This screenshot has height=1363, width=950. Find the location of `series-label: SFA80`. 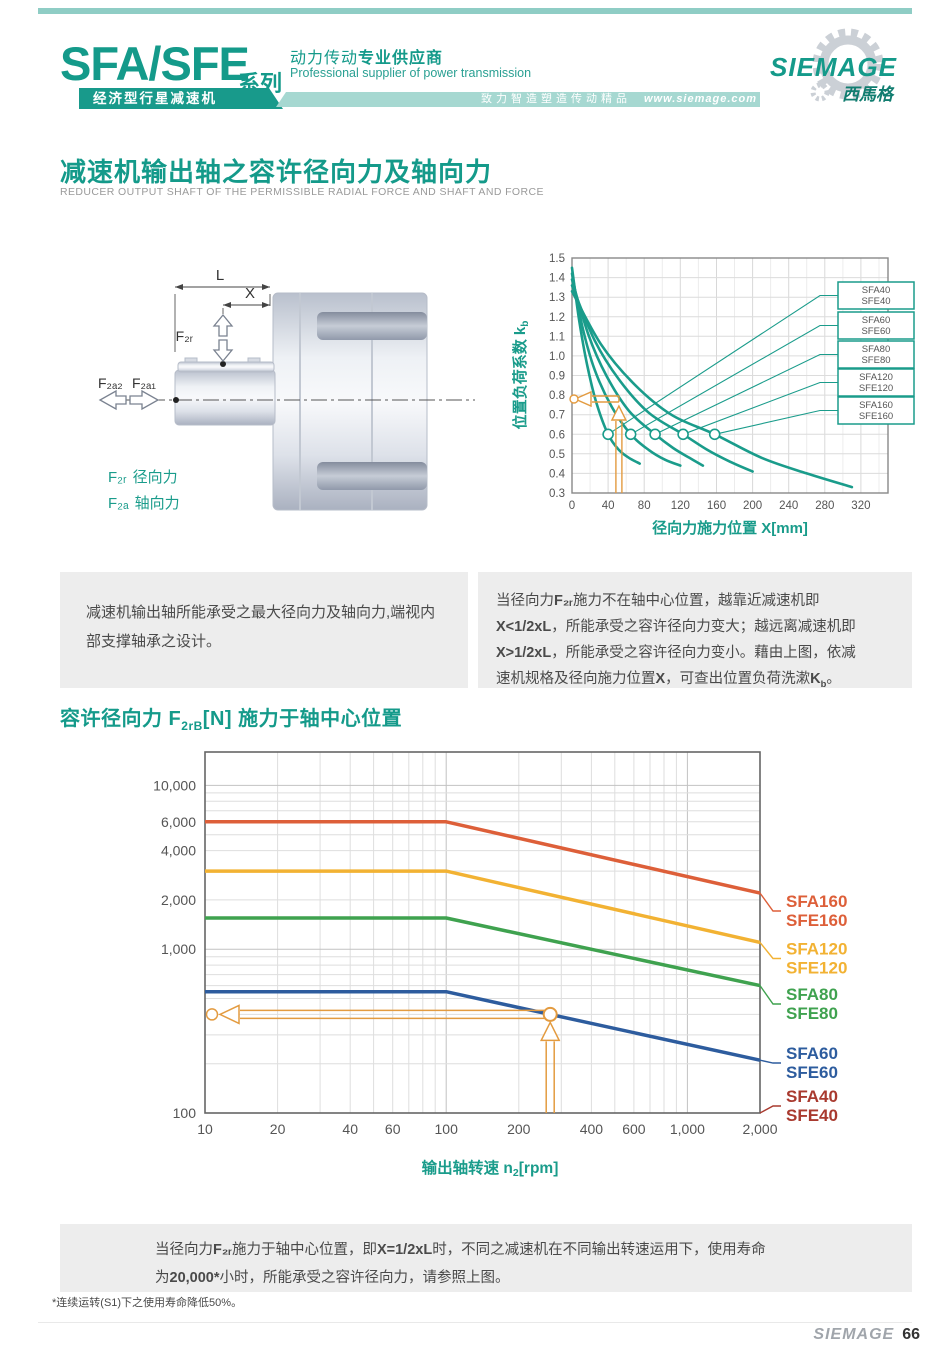

series-label: SFA80 is located at coordinates (812, 994).